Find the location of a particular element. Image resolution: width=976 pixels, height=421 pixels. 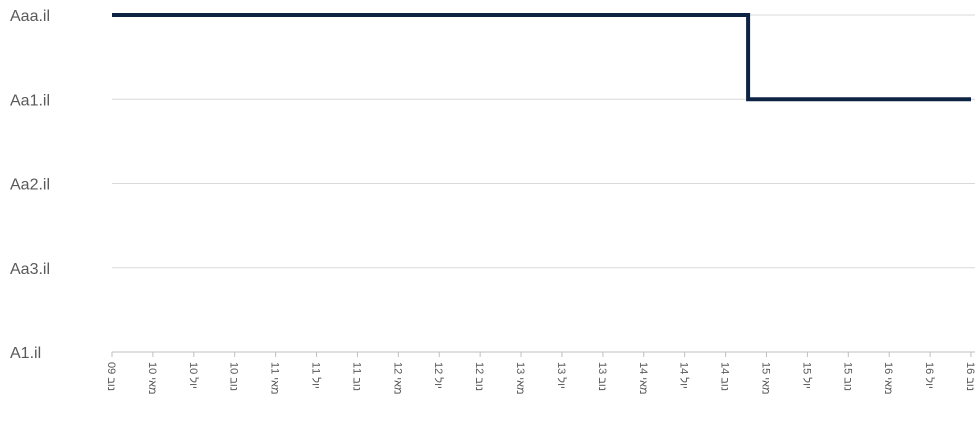

x-tick-label: 16 מאי is located at coordinates (888, 378).